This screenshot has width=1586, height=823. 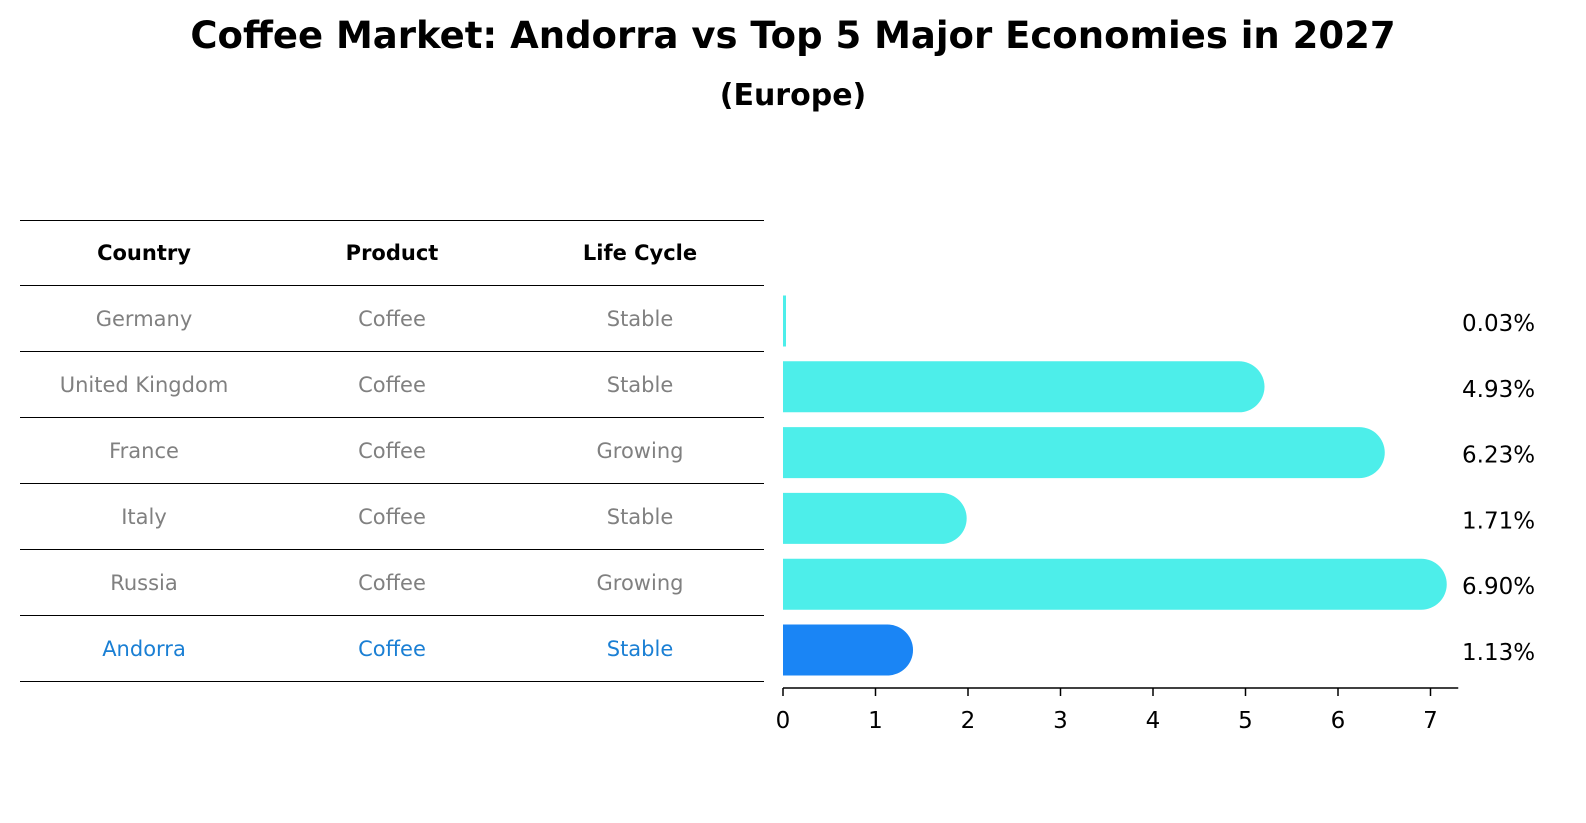 I want to click on header-product: Product, so click(x=392, y=253).